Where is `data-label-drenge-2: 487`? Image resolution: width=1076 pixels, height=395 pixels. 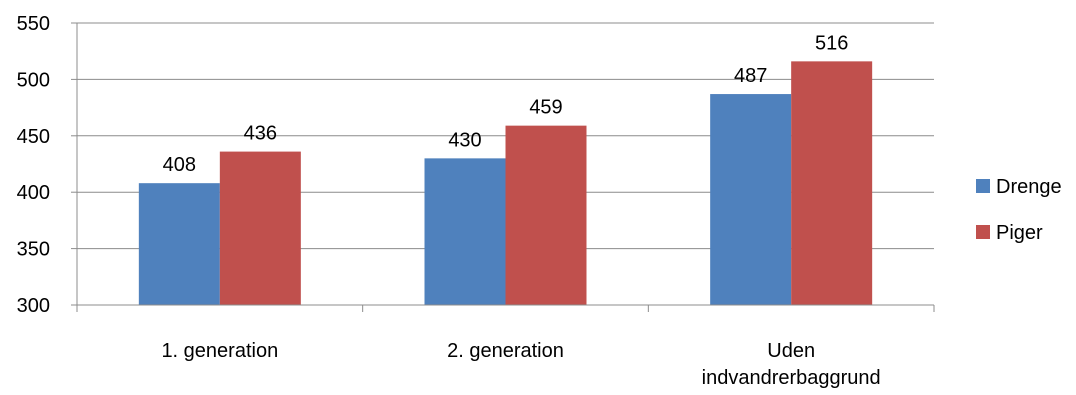 data-label-drenge-2: 487 is located at coordinates (750, 76).